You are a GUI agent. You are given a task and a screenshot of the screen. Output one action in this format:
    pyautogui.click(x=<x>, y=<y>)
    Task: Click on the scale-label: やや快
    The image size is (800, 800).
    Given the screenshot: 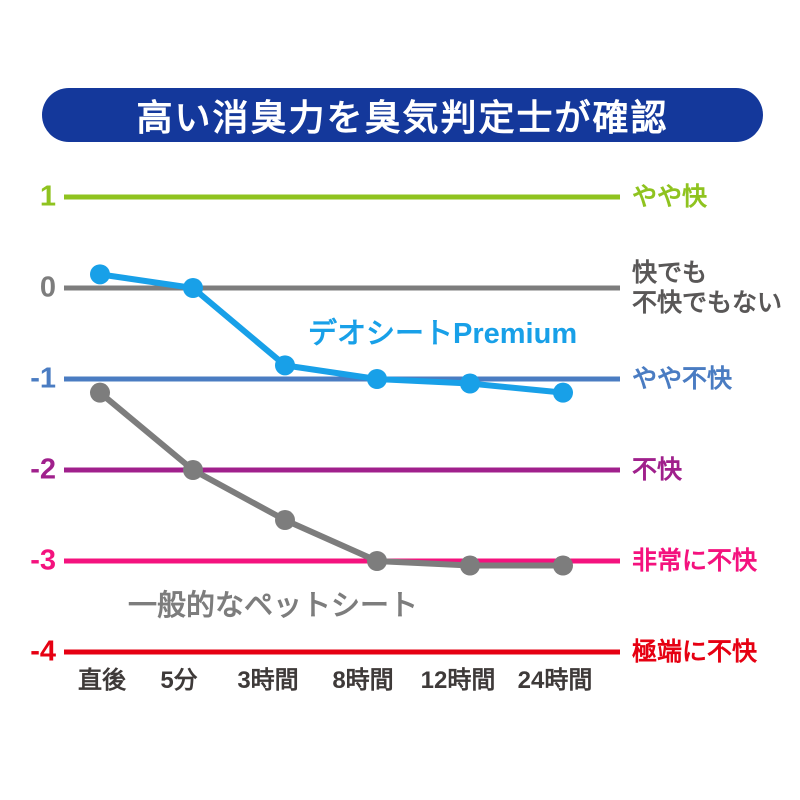 What is the action you would take?
    pyautogui.click(x=670, y=197)
    